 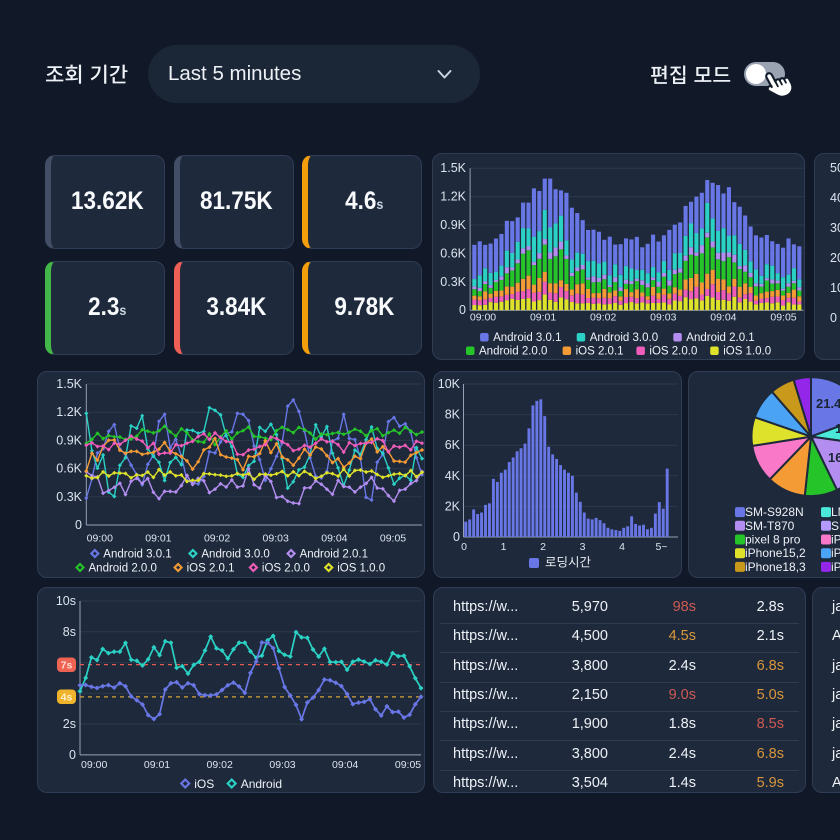 I want to click on svg-text: SM-T870, so click(x=770, y=526).